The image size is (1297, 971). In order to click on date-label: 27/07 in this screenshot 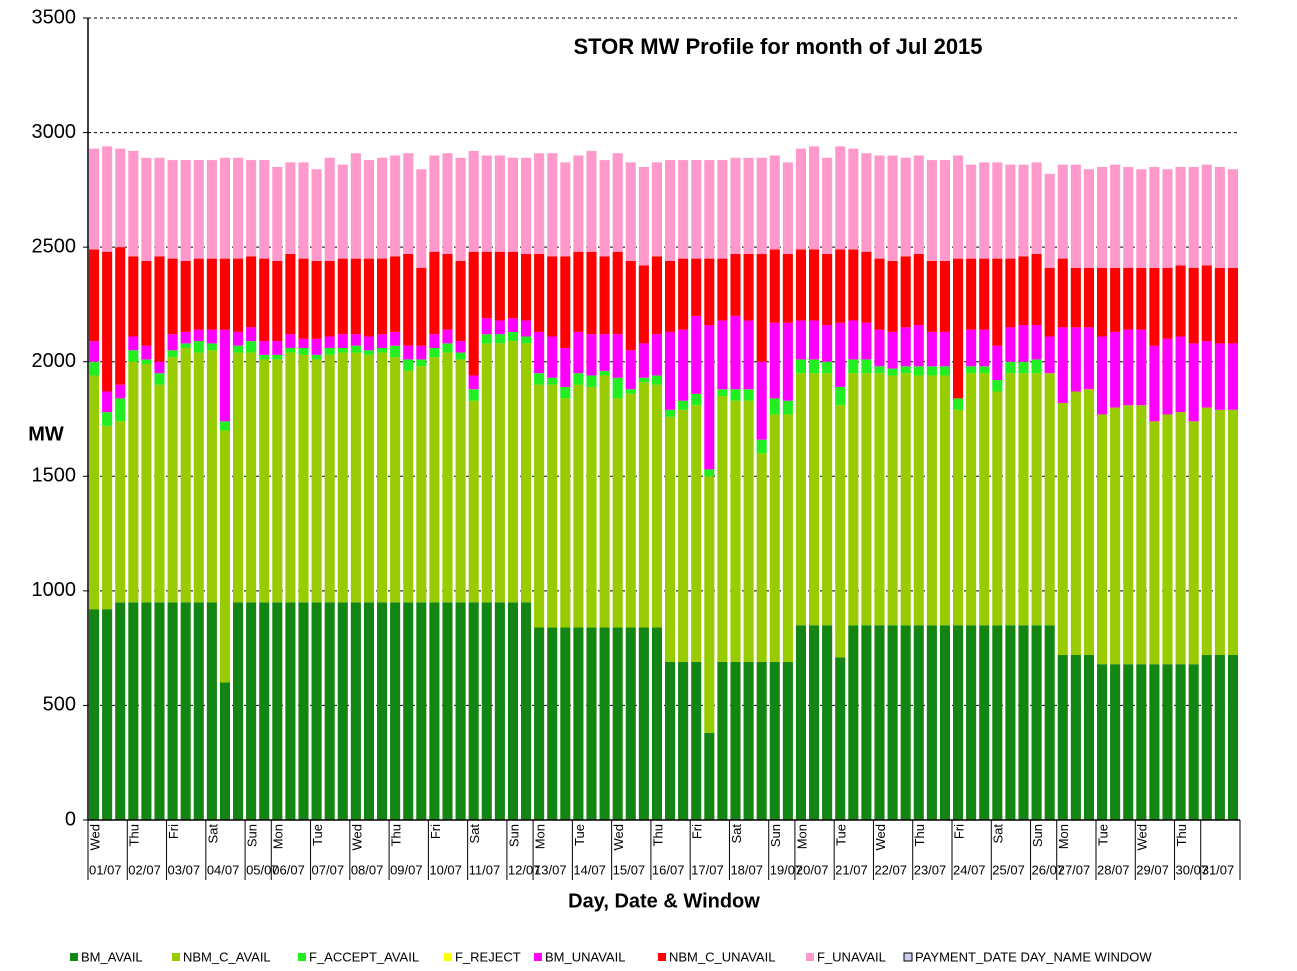, I will do `click(1074, 869)`.